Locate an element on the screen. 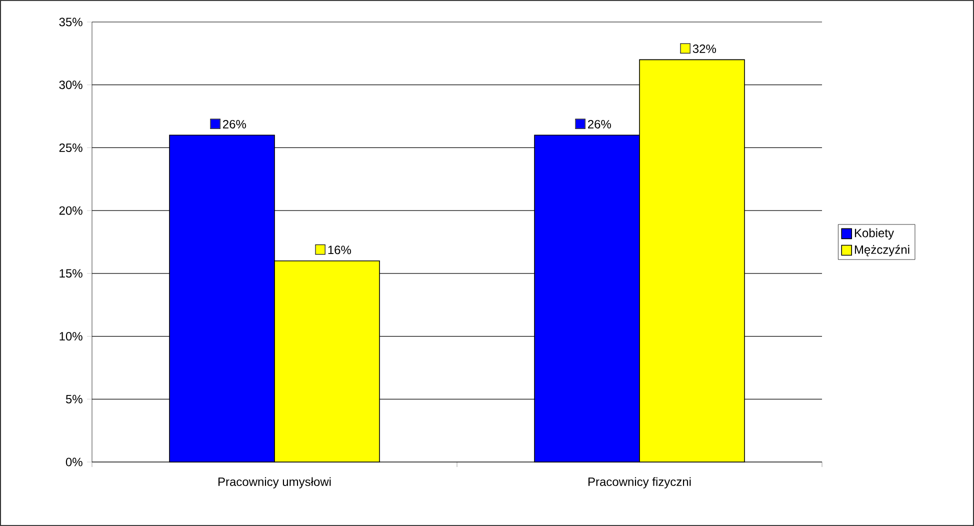  y-tick-label: 0% is located at coordinates (74, 462).